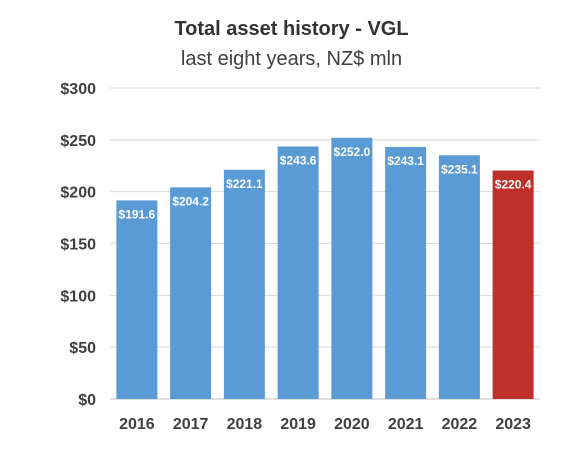 Image resolution: width=583 pixels, height=450 pixels. What do you see at coordinates (298, 160) in the screenshot?
I see `data-label: $243.6` at bounding box center [298, 160].